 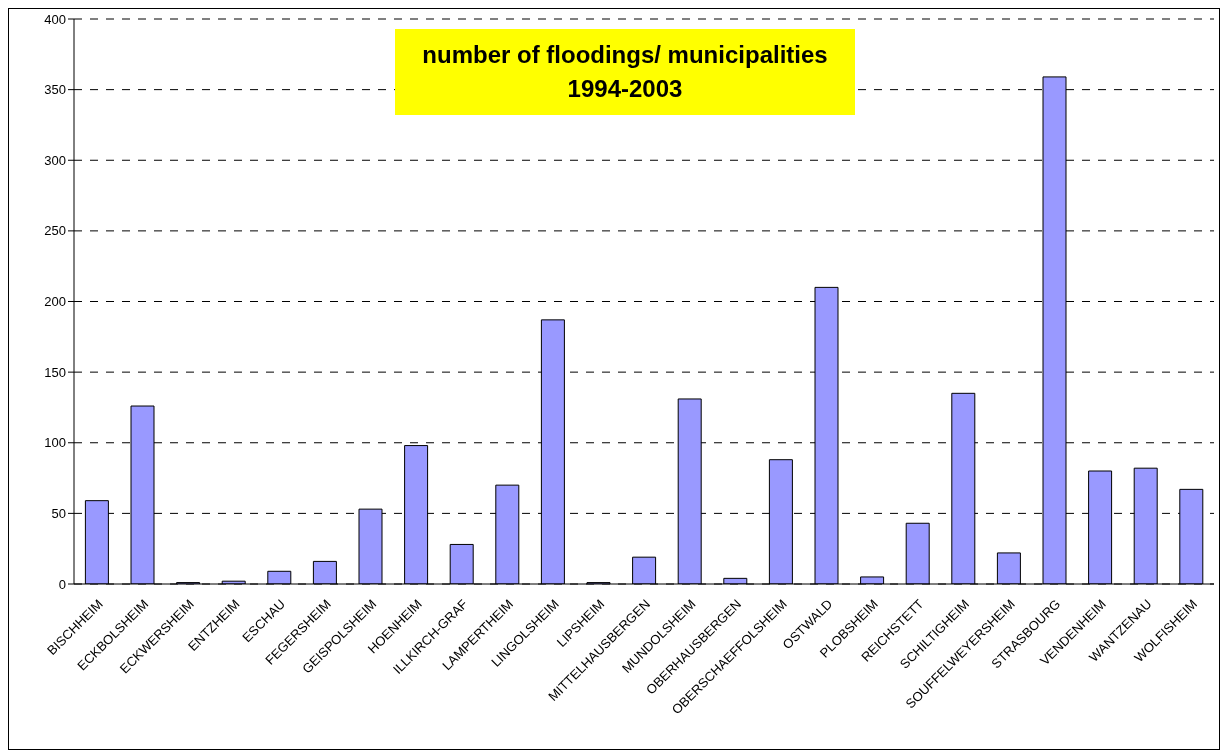 I want to click on y-tick-label: 350, so click(x=55, y=90).